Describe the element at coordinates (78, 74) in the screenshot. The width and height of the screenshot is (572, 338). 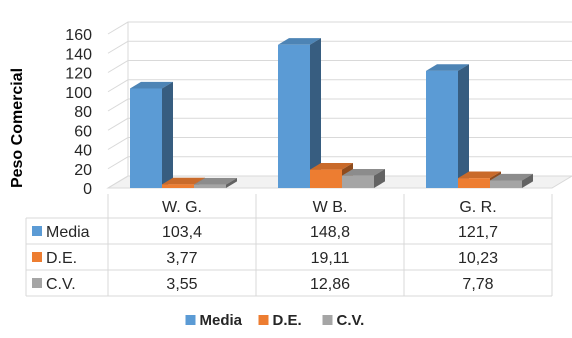
I see `y-tick-label: 120` at that location.